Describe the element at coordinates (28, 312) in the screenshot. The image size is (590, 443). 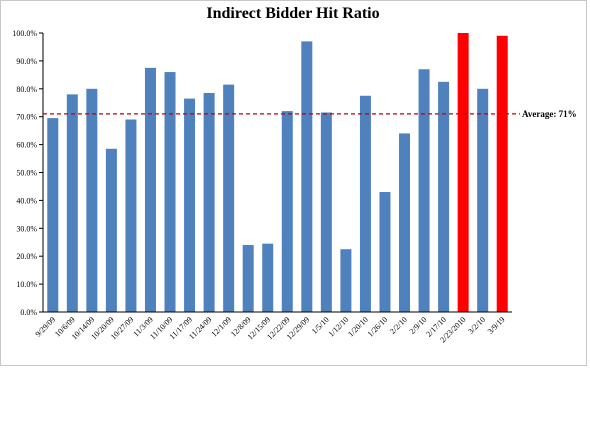
I see `y-tick-label: 0.0%` at that location.